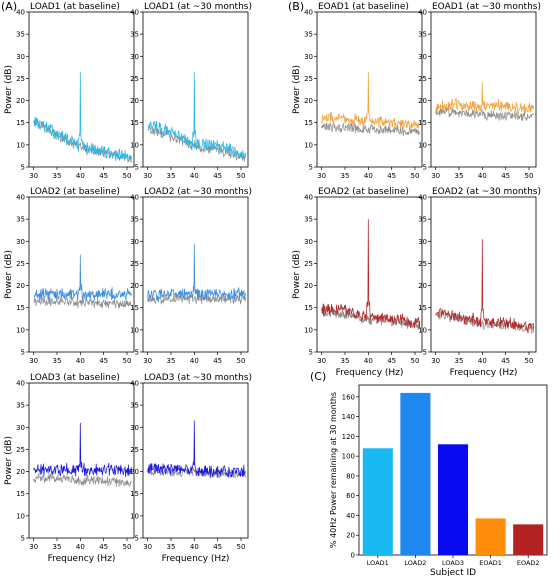  Describe the element at coordinates (9, 6) in the screenshot. I see `panel-label-a: (A)` at that location.